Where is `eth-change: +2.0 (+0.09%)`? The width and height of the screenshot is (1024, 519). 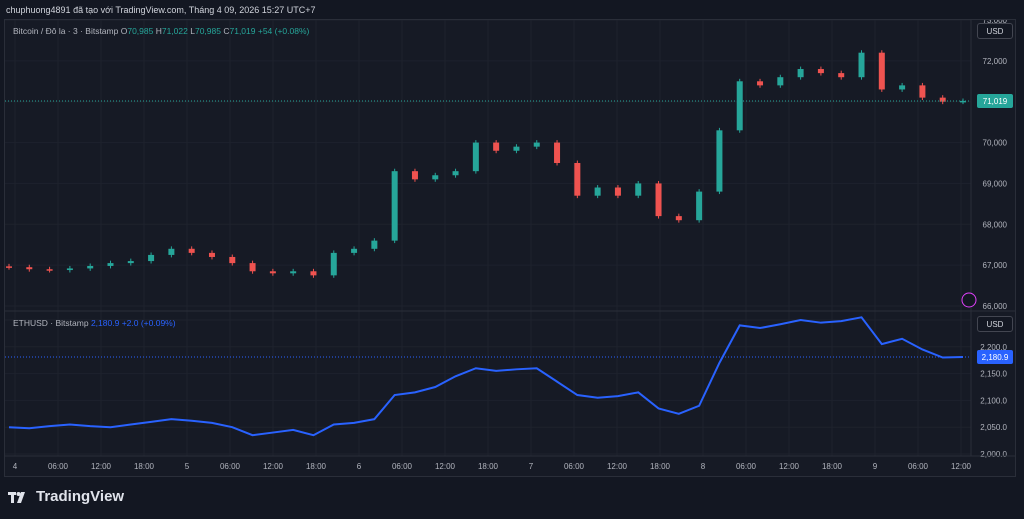
eth-change: +2.0 (+0.09%) is located at coordinates (148, 323).